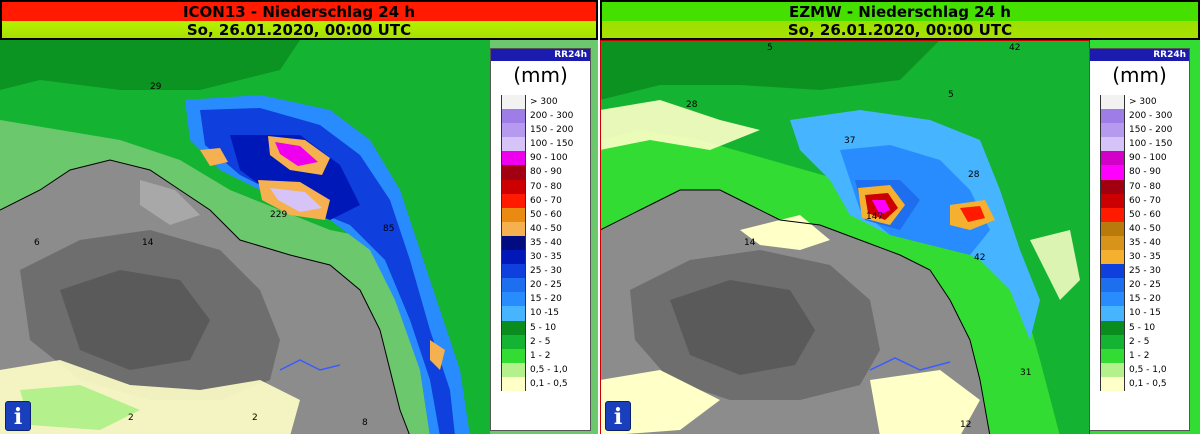 This screenshot has width=1200, height=439. What do you see at coordinates (545, 313) in the screenshot?
I see `legend-label: 10 -15` at bounding box center [545, 313].